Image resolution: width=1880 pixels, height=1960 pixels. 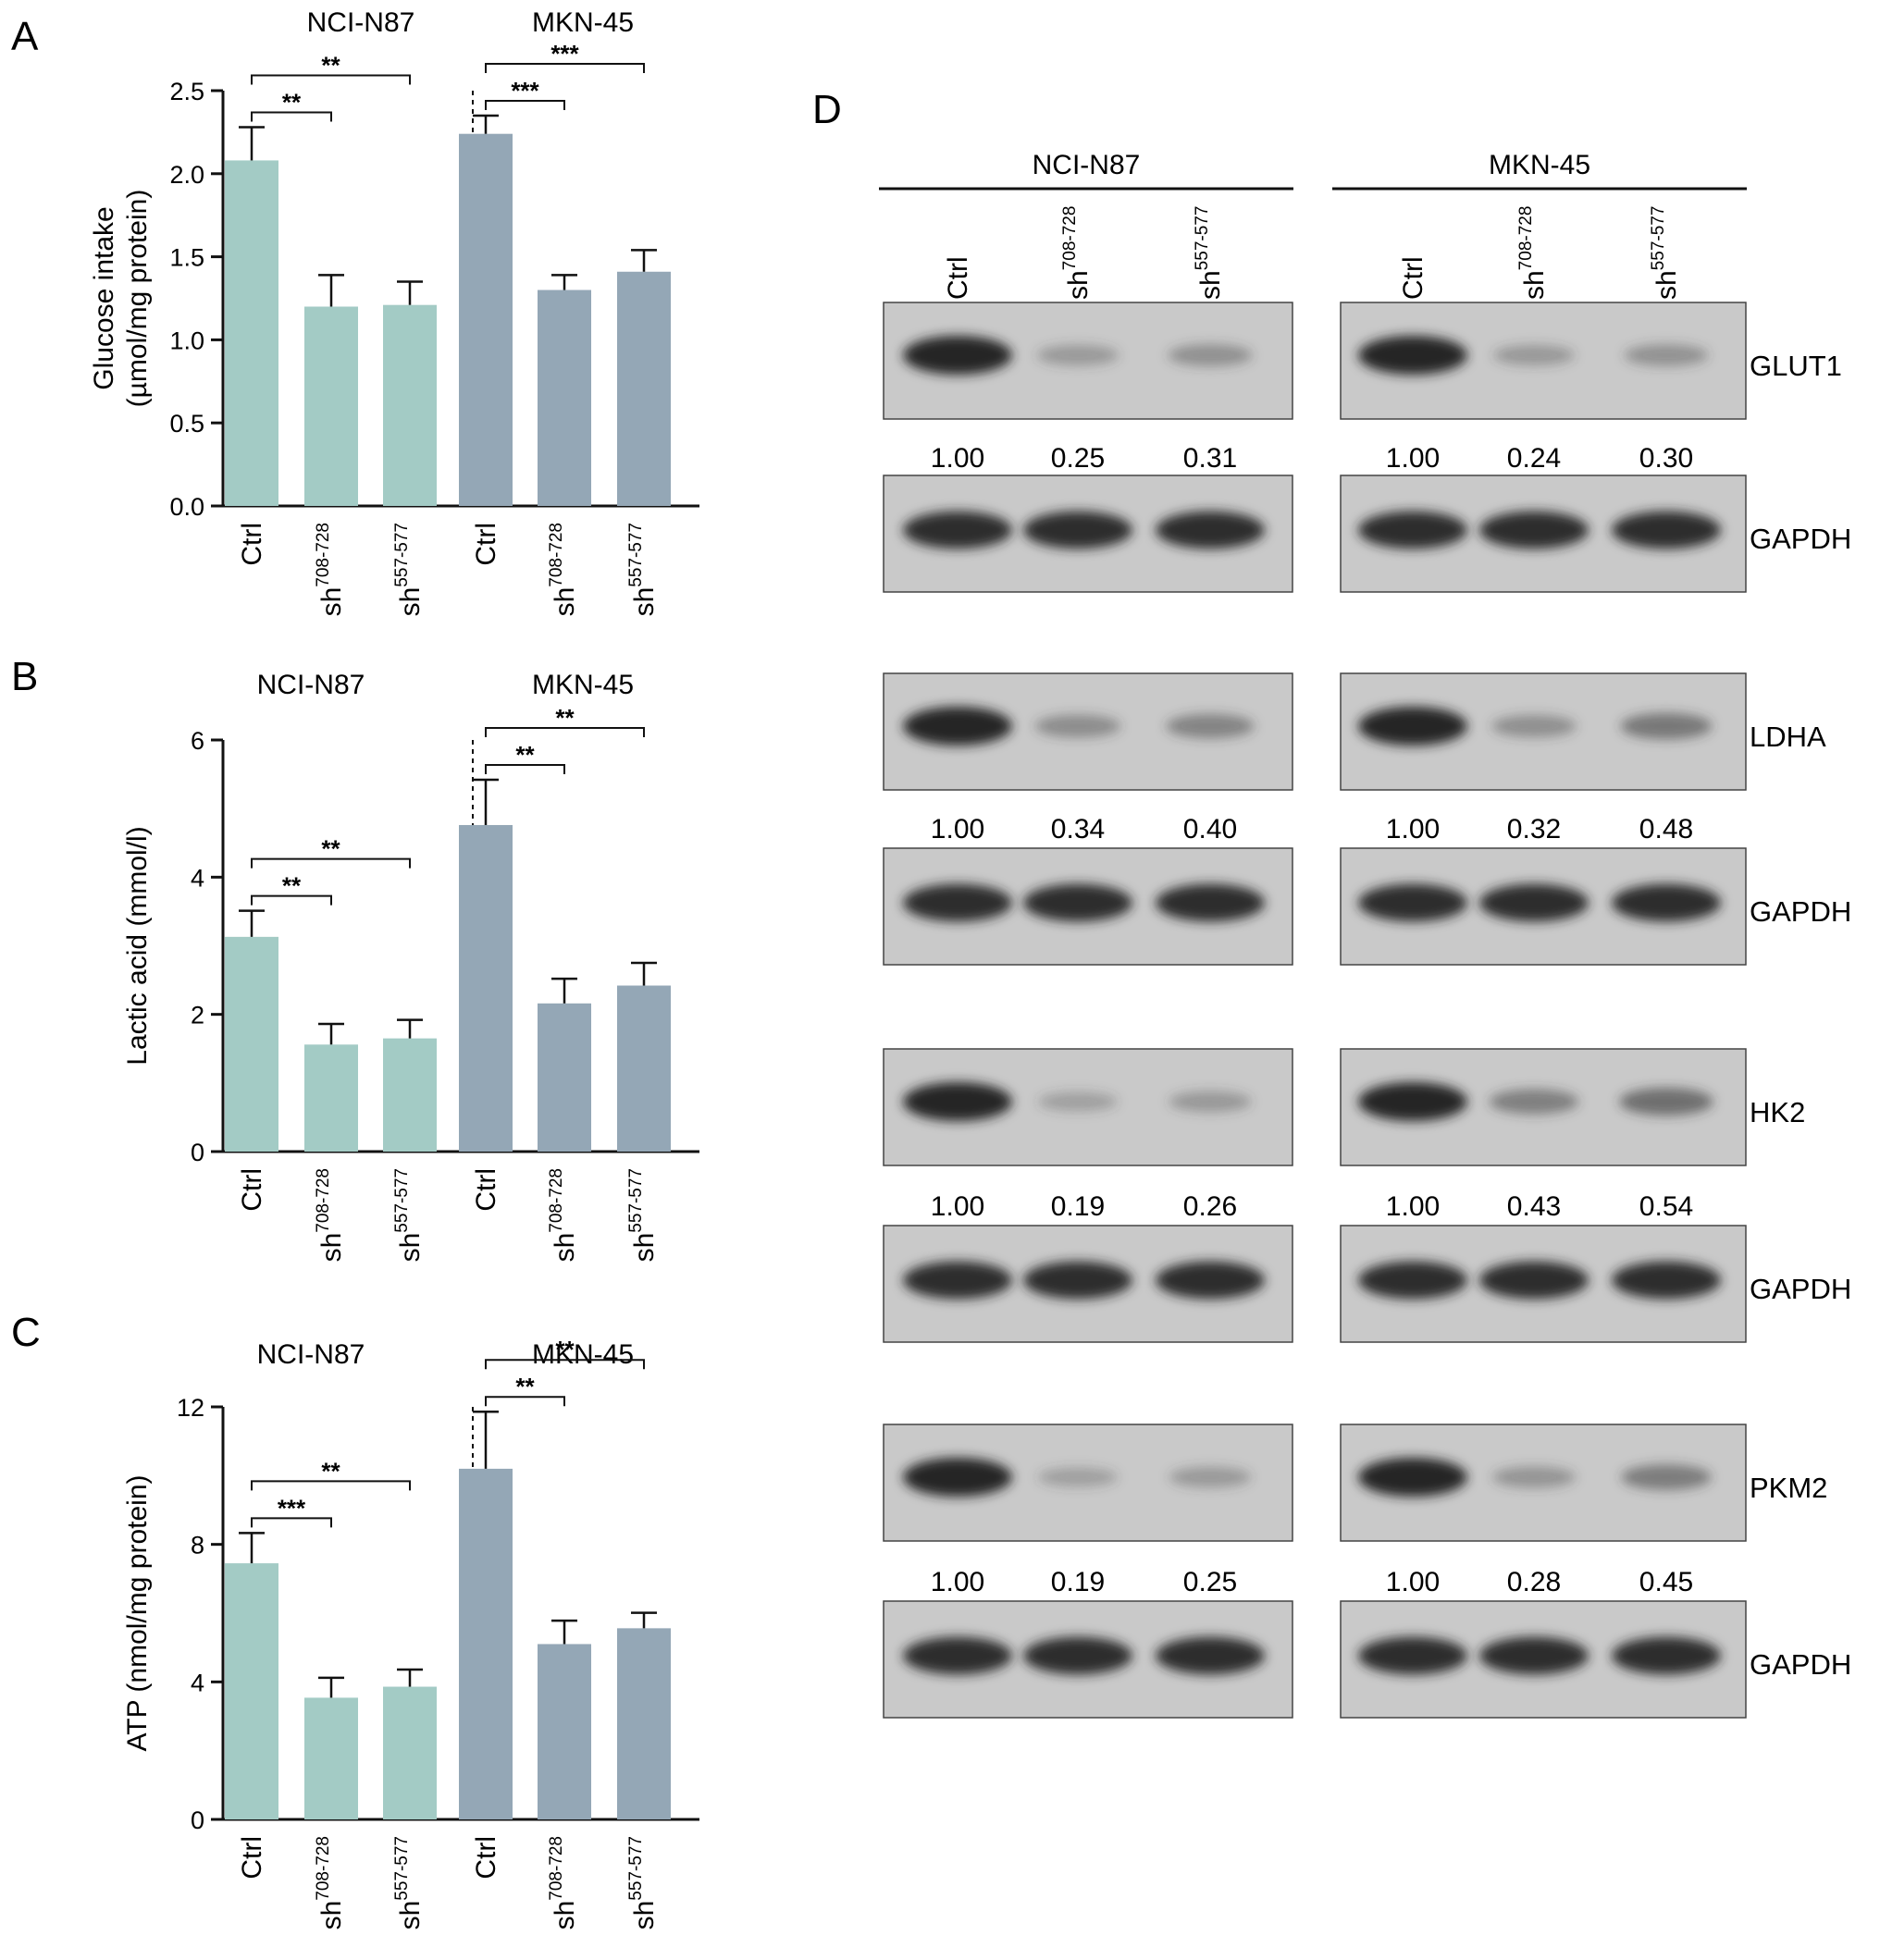 I want to click on panel-letter-b: B, so click(x=25, y=676).